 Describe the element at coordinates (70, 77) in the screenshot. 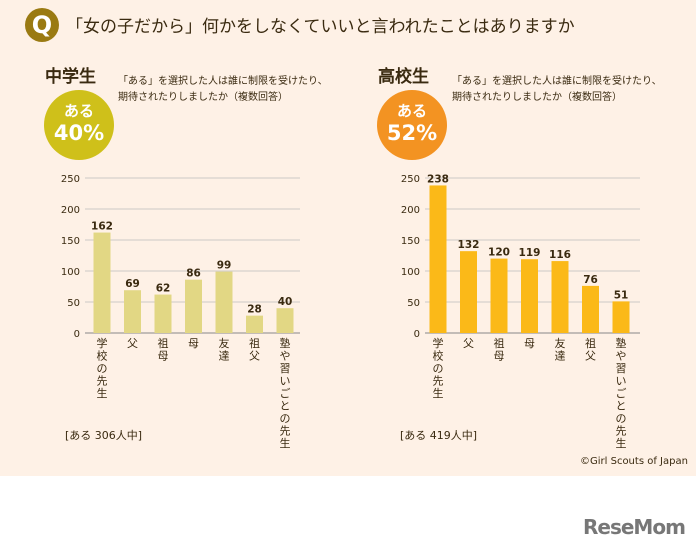

I see `chart-title-junior: 中学生` at that location.